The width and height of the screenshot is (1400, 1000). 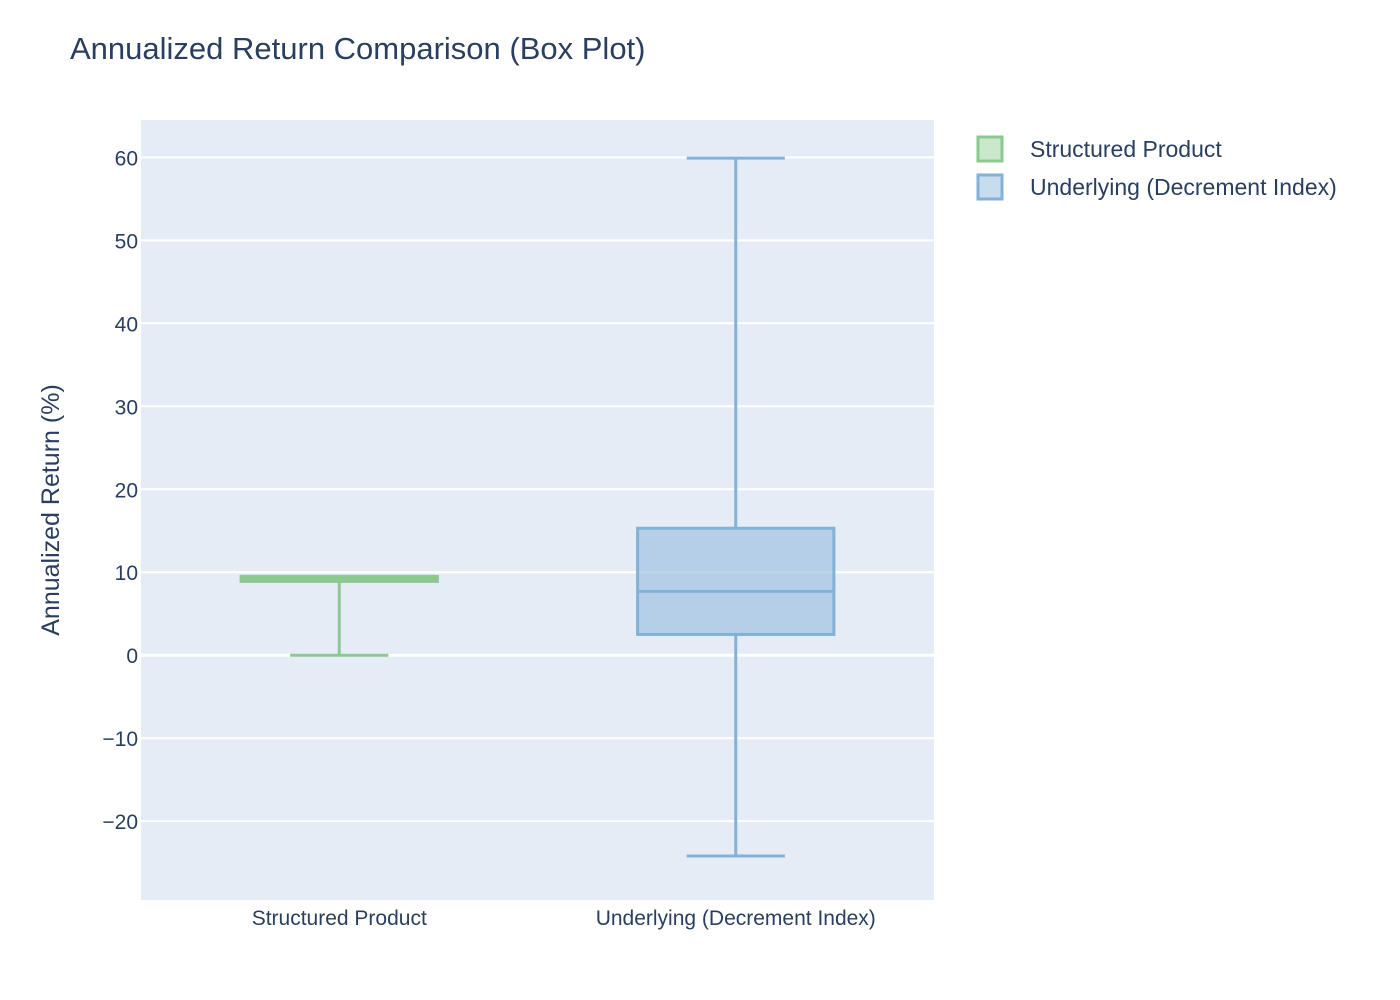 I want to click on y-axis-tick-labels: 60 50 40 30 20 10 0 −10 −20, so click(x=120, y=490).